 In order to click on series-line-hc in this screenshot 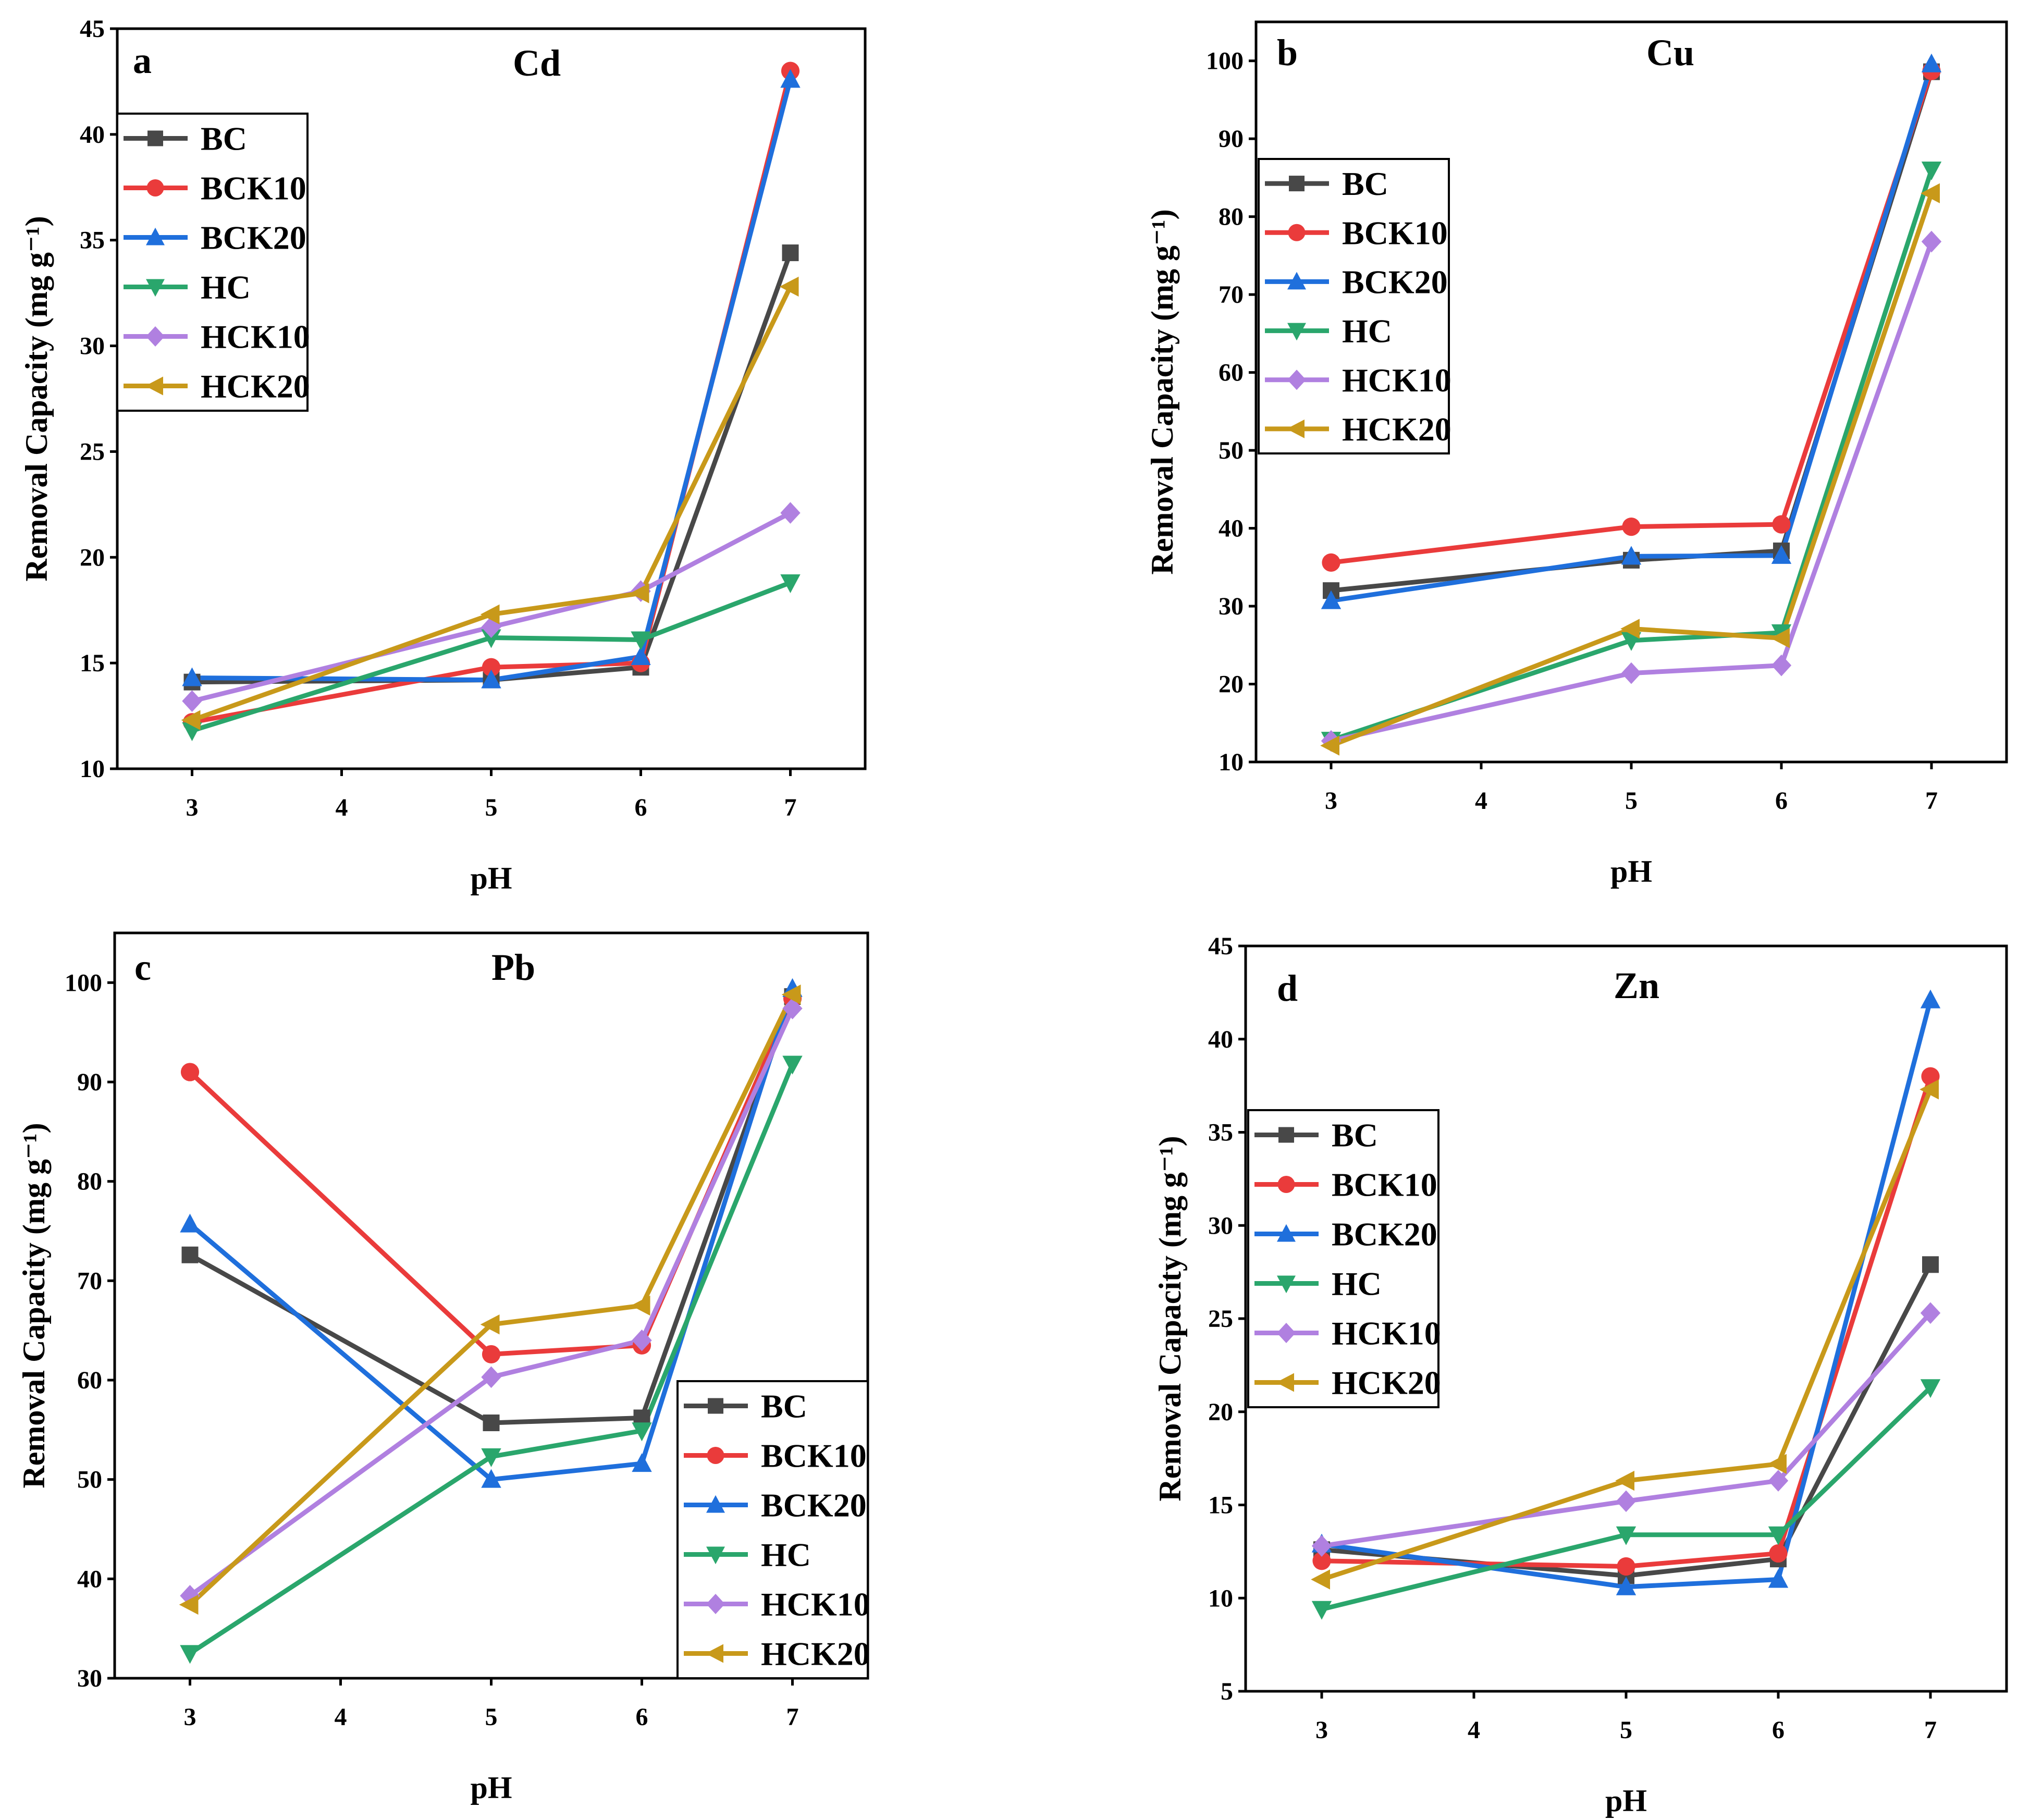, I will do `click(1627, 1499)`.